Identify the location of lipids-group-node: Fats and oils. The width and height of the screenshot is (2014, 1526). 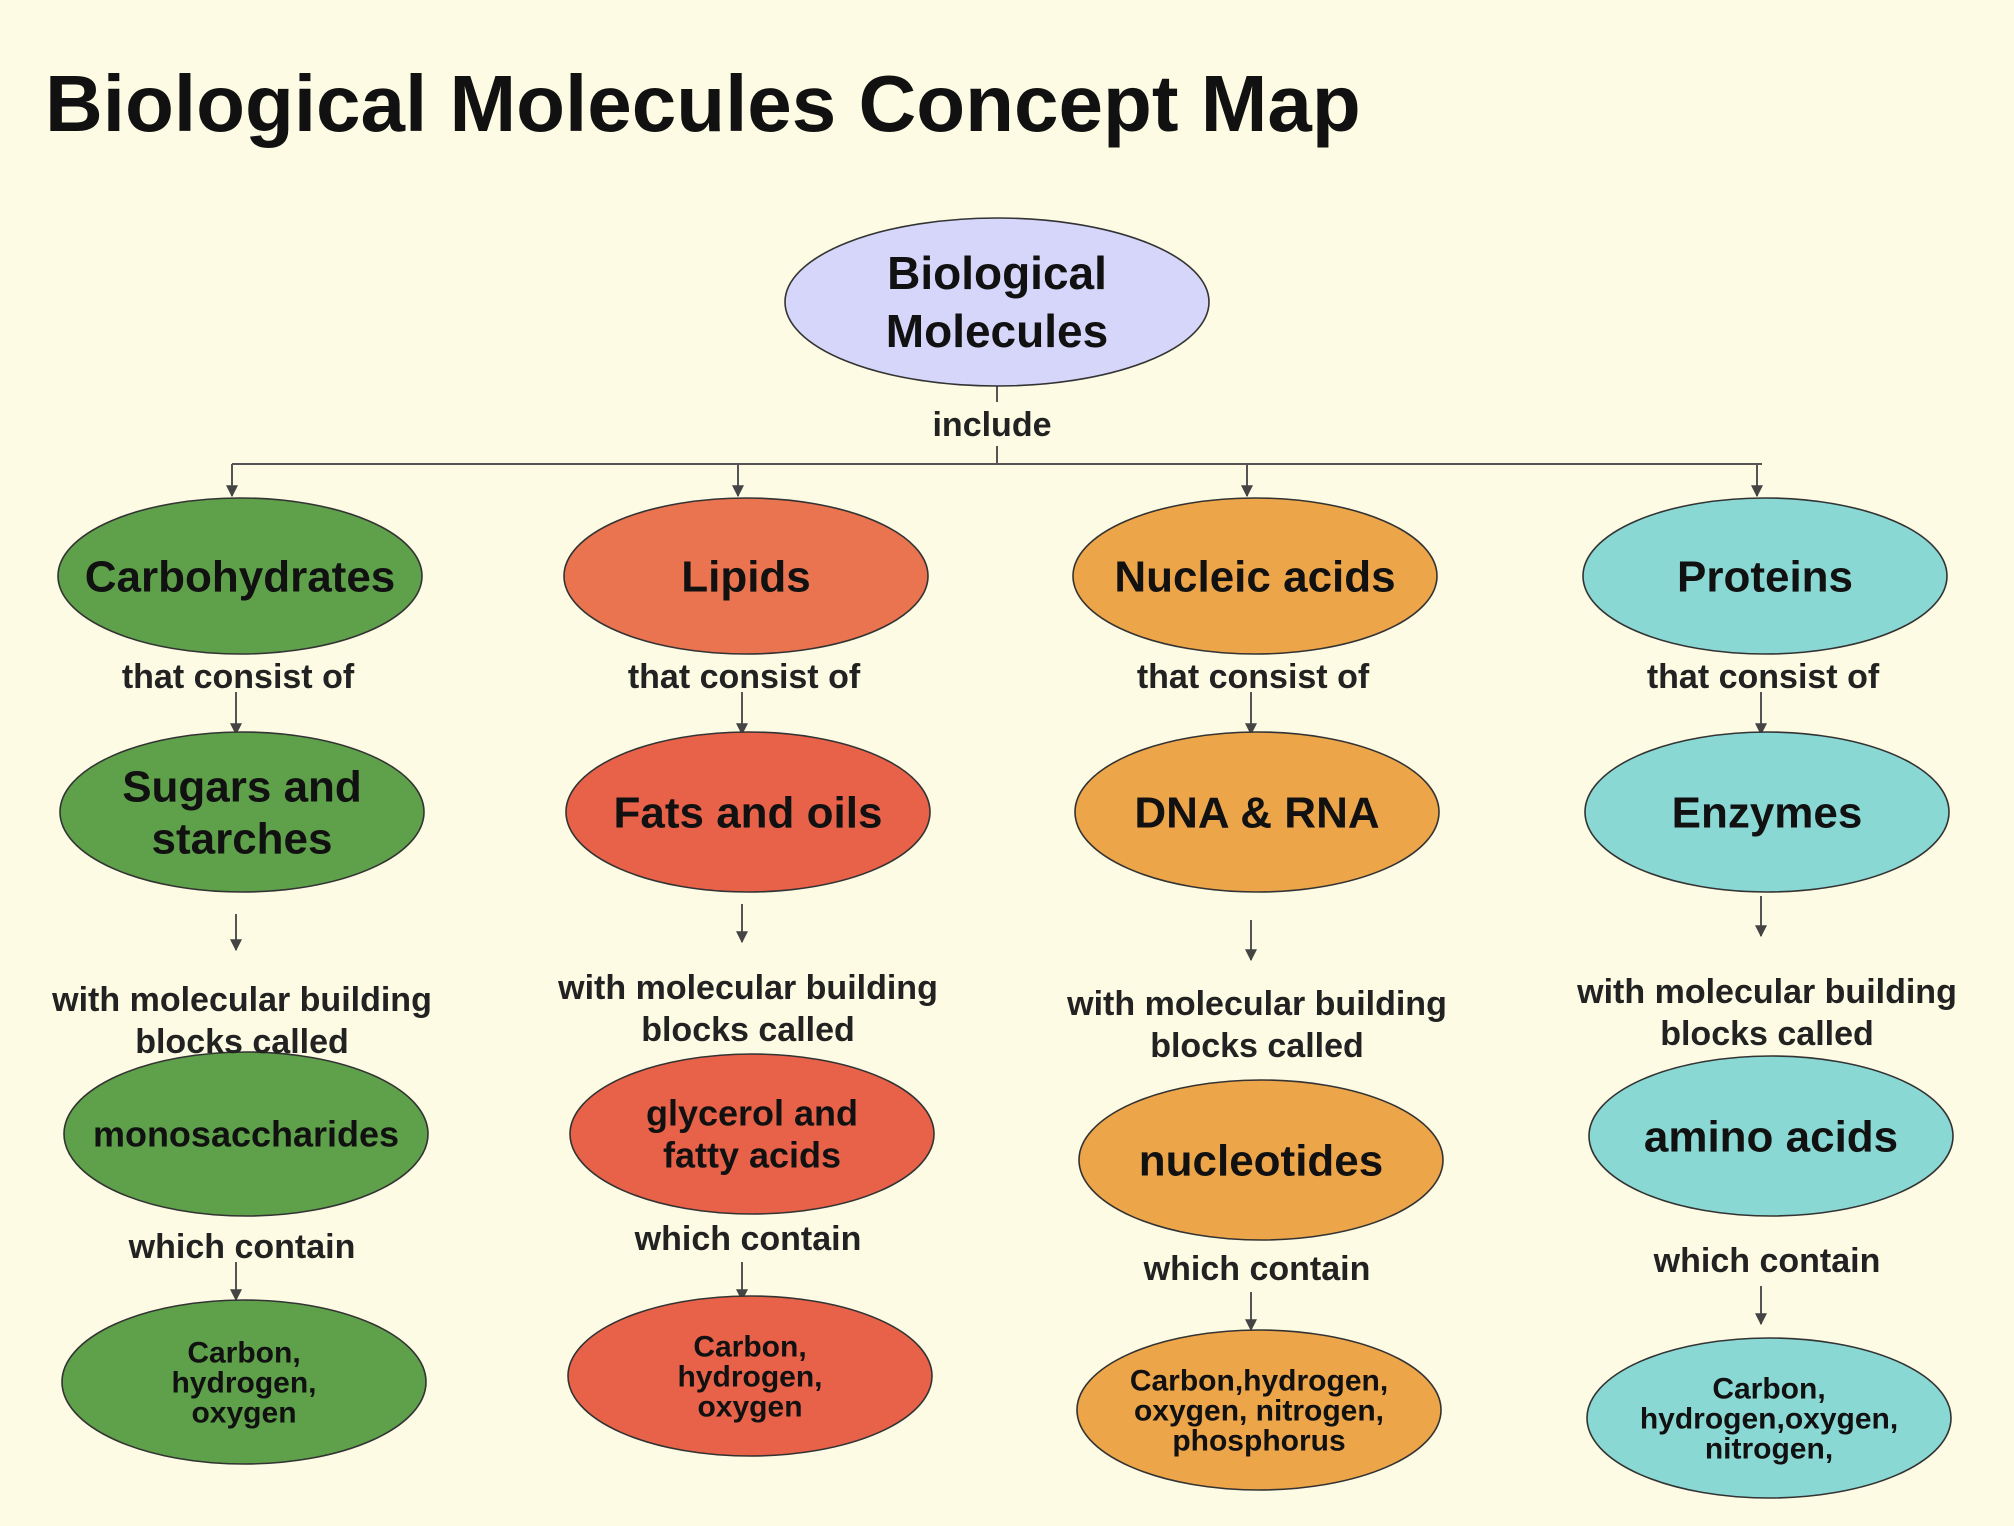
(748, 812).